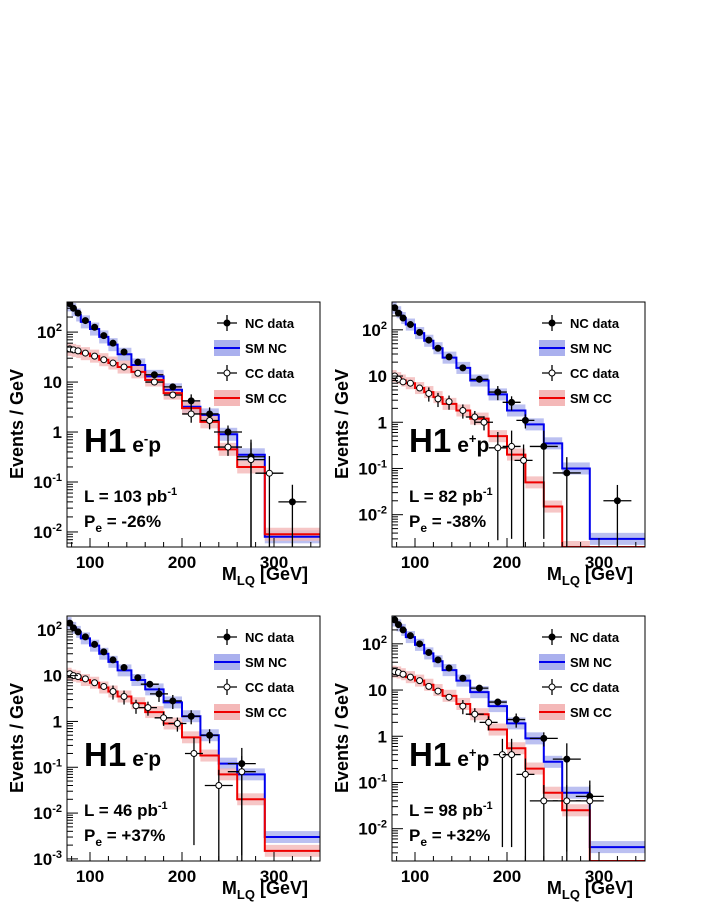 The image size is (706, 913). I want to click on x-axis-title-sub: LQ, so click(571, 580).